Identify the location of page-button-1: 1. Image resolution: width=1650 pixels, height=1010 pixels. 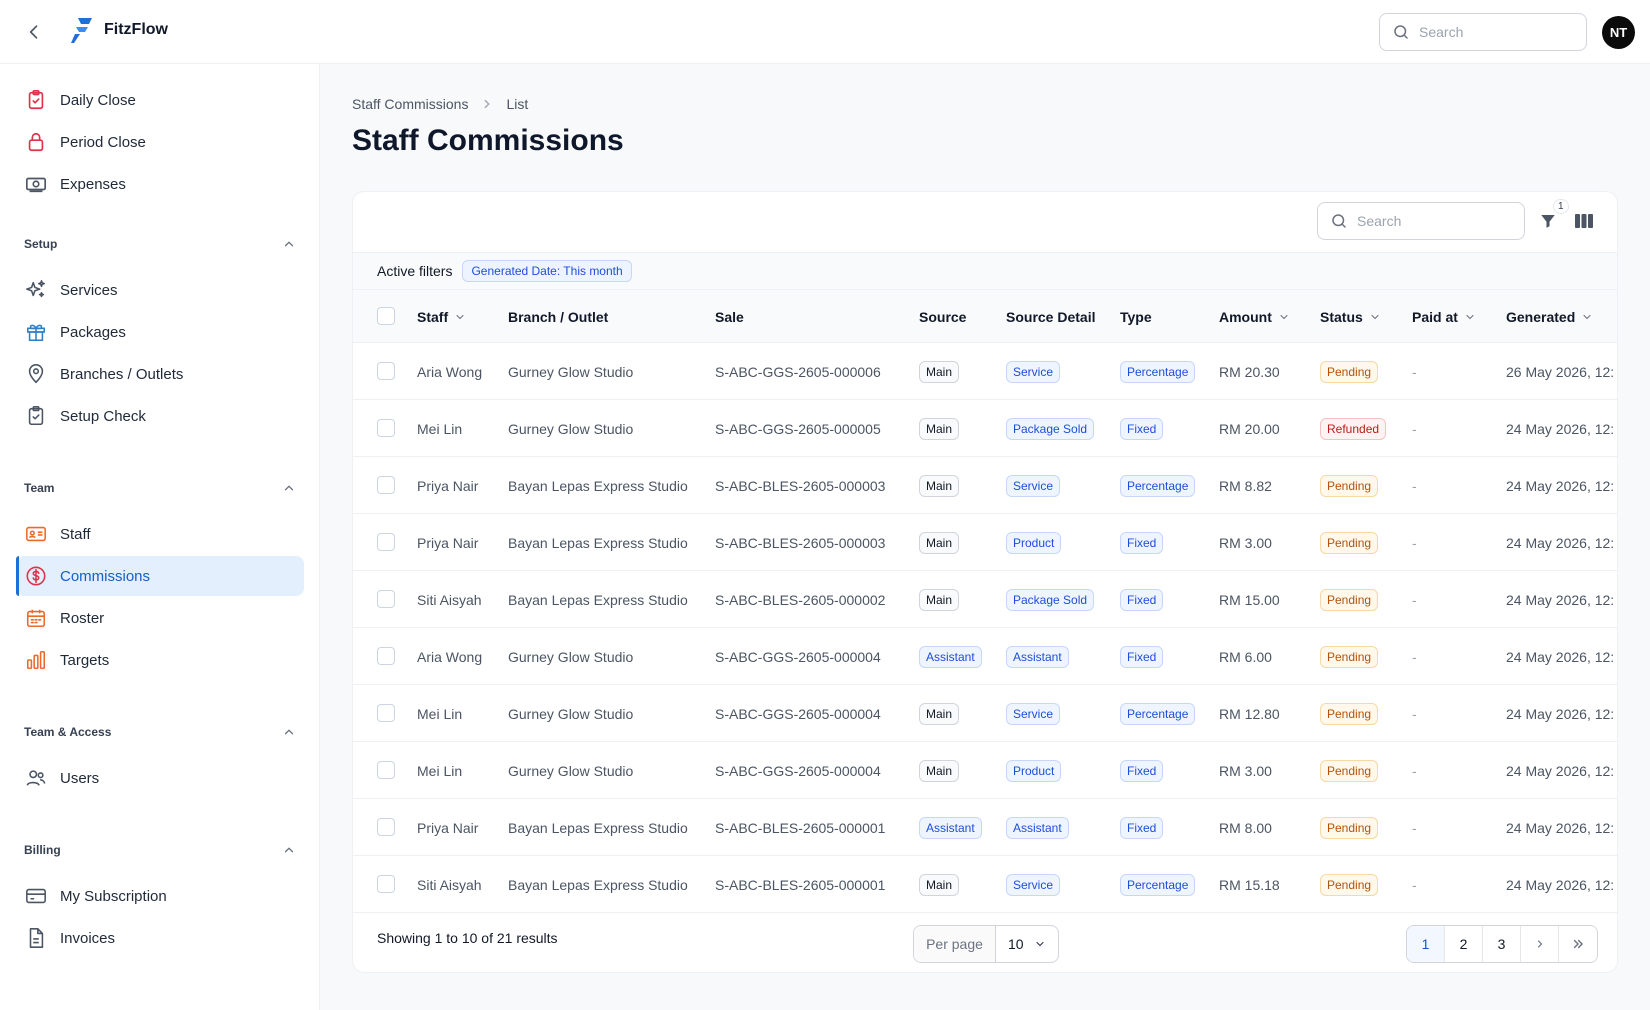
(1426, 944).